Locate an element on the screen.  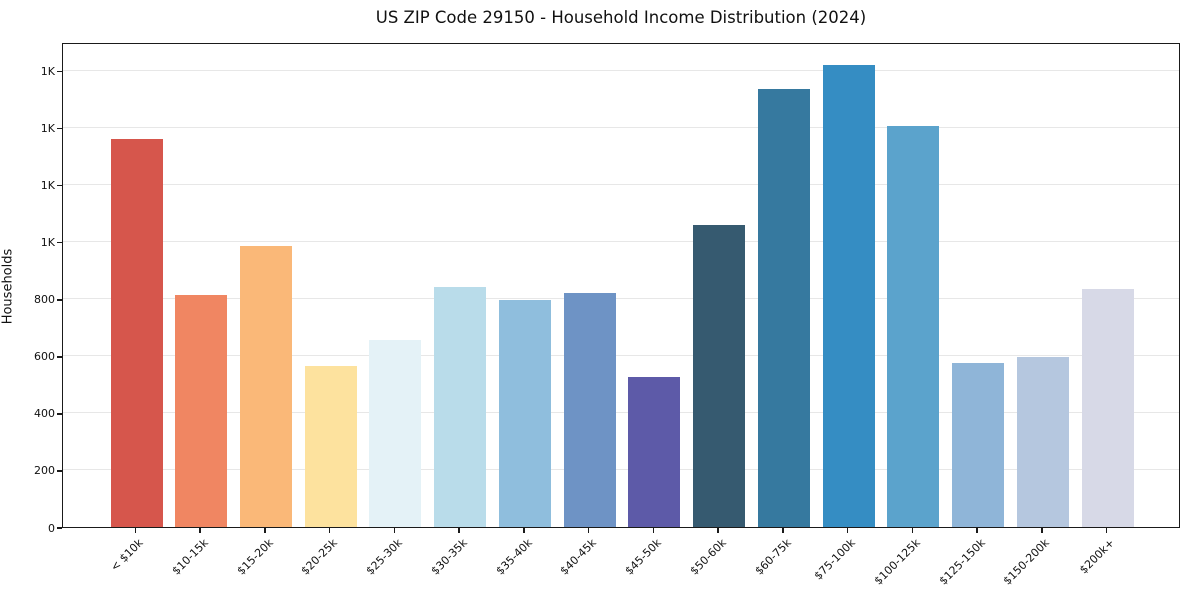
x-tick-label: $30-35k is located at coordinates (449, 557).